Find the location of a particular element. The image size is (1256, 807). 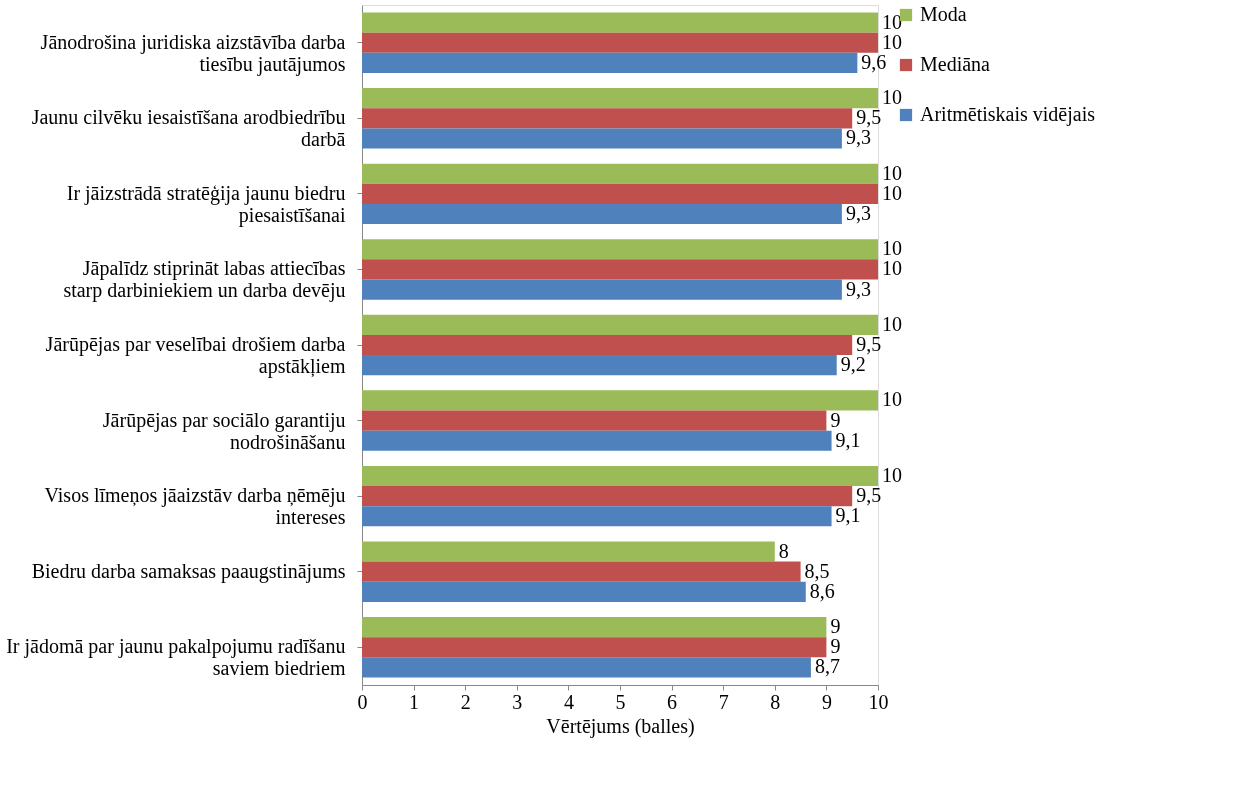

x-tick-label: 0 is located at coordinates (362, 701).